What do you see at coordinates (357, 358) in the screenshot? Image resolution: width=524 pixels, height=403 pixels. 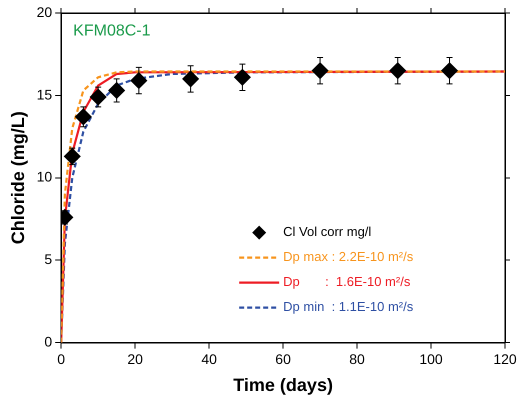 I see `x-tick-label: 80` at bounding box center [357, 358].